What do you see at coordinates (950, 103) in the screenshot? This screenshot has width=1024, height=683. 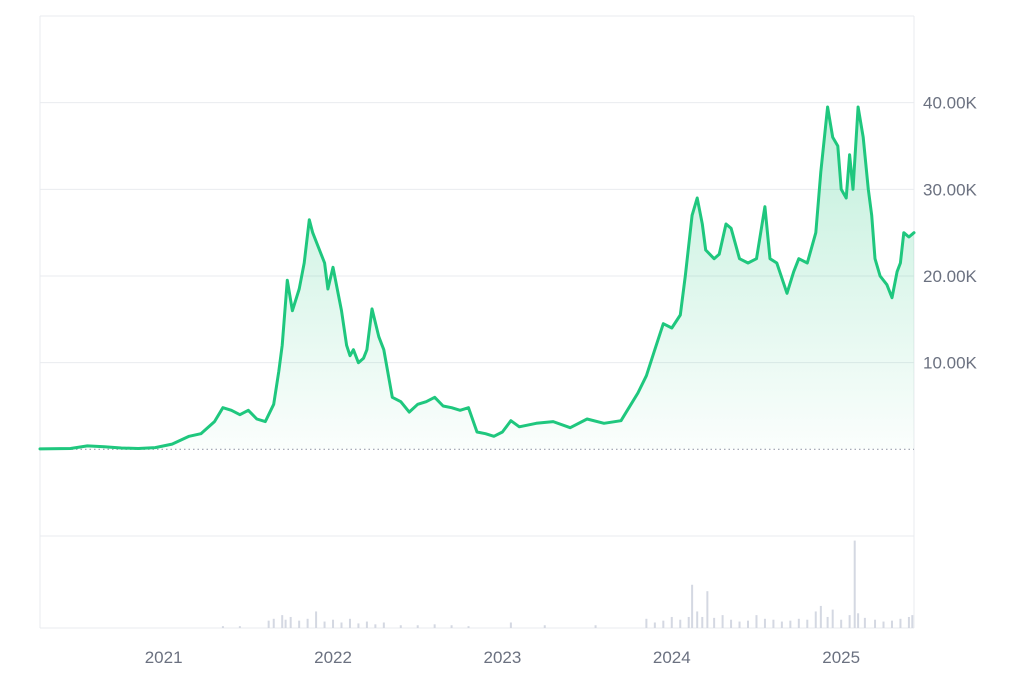 I see `y-tick-label: 40.00K` at bounding box center [950, 103].